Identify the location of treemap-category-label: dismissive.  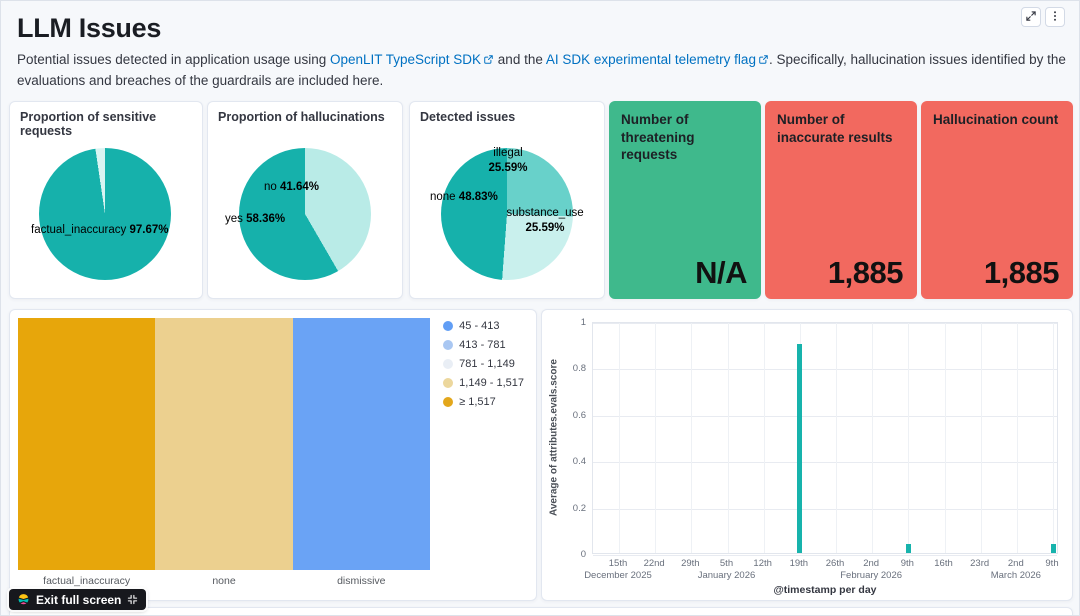
(361, 581).